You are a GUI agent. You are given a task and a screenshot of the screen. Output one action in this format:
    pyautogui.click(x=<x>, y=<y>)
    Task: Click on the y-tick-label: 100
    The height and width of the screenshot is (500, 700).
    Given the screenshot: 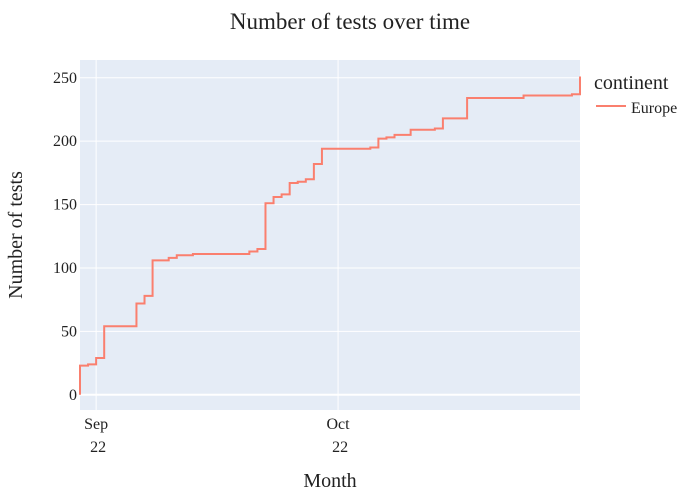 What is the action you would take?
    pyautogui.click(x=65, y=268)
    